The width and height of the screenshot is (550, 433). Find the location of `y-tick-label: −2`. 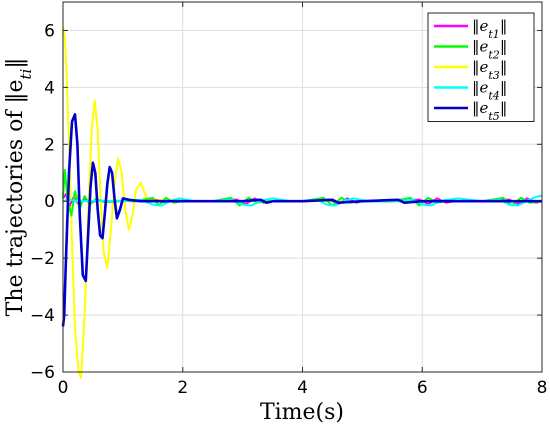

y-tick-label: −2 is located at coordinates (42, 259).